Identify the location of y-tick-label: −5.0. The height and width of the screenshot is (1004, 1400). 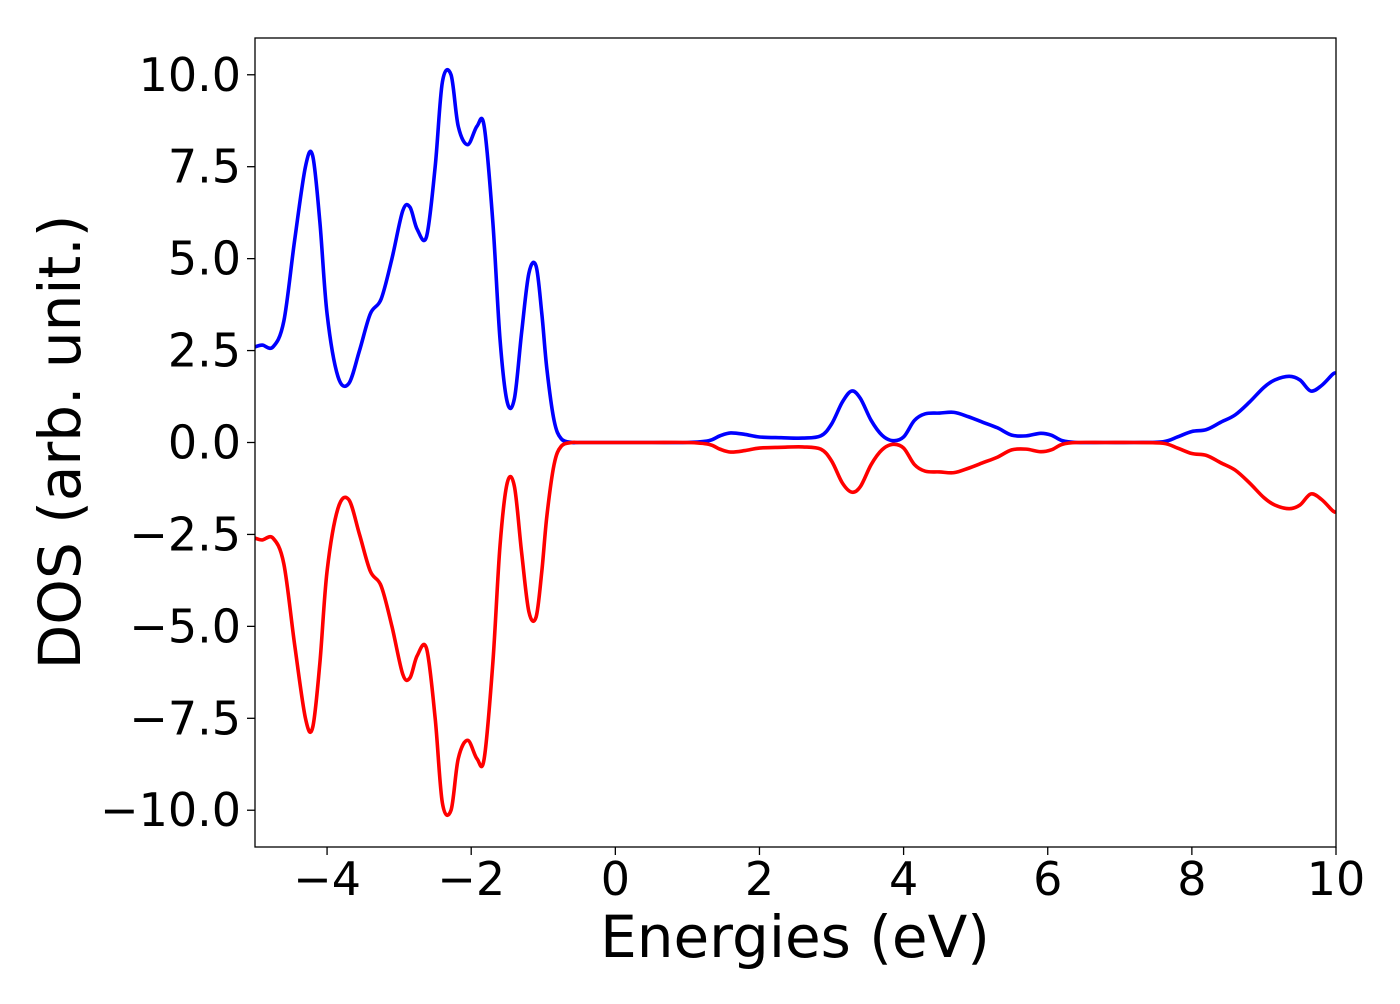
(185, 626).